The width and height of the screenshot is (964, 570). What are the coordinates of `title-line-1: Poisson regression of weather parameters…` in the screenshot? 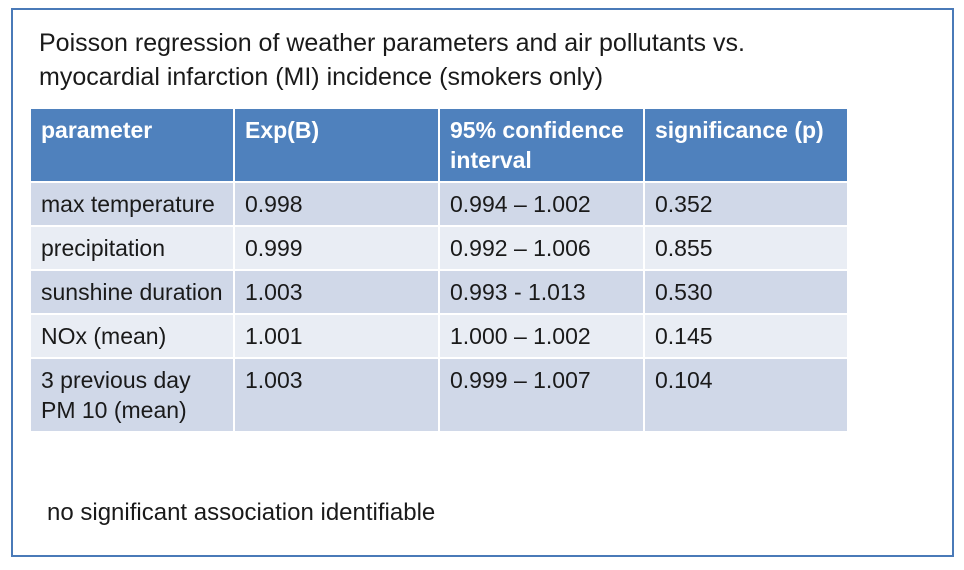 It's located at (392, 43).